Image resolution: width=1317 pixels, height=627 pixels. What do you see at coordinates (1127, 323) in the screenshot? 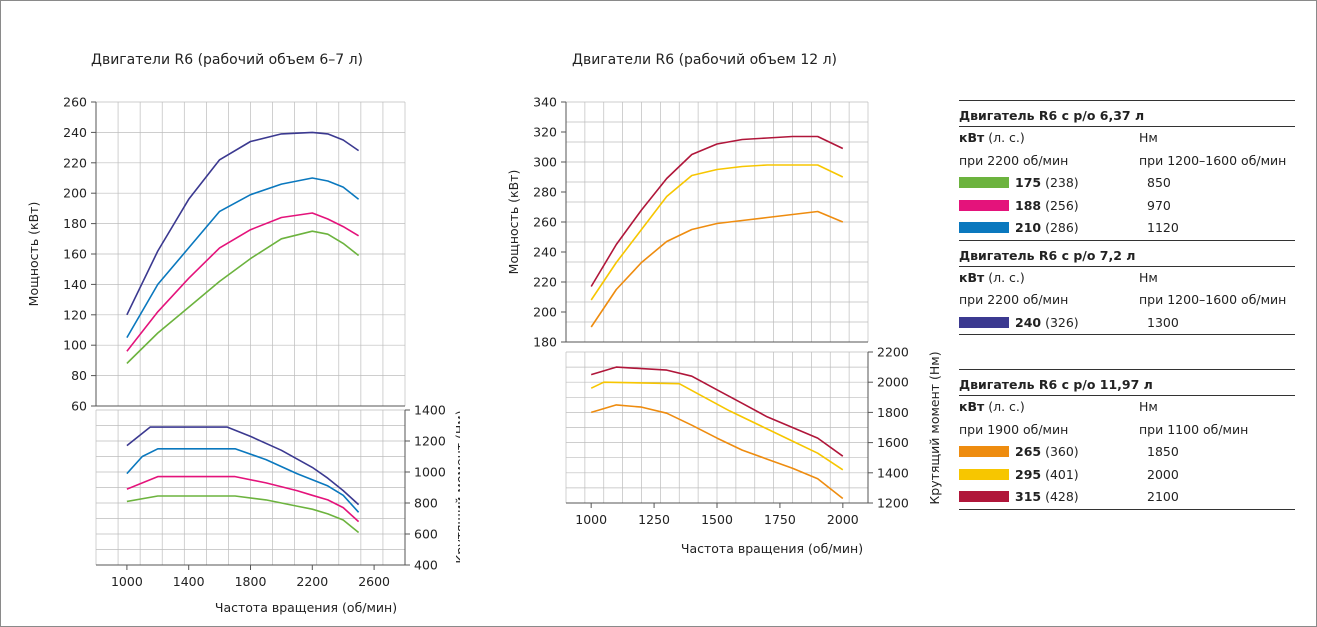
I see `legend-row-g2-0: 240 (326) 1300` at bounding box center [1127, 323].